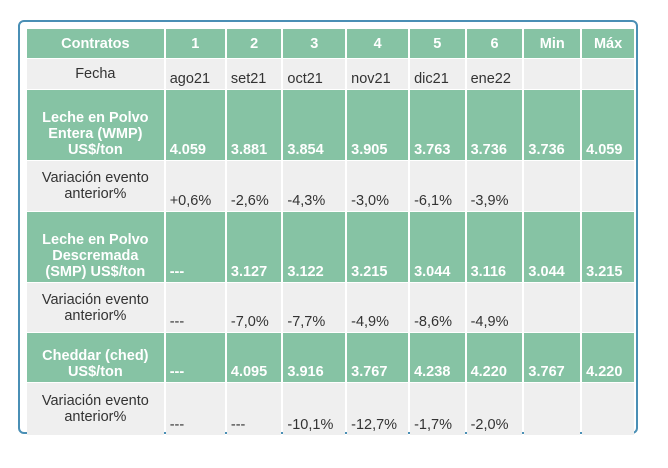  I want to click on value-cell: 3.122, so click(314, 247).